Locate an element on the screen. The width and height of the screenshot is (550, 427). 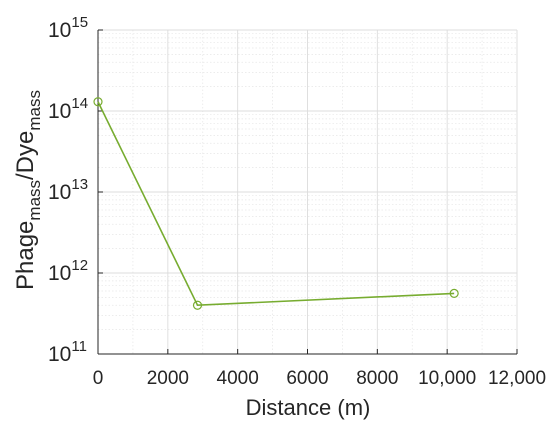
x-tick-label: 8000 is located at coordinates (377, 378).